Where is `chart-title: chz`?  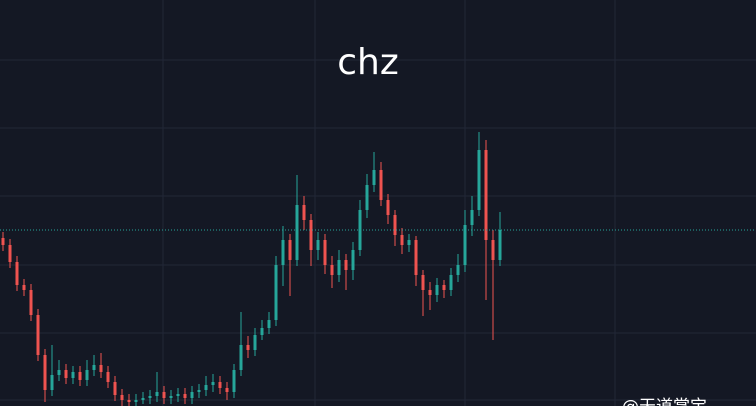
chart-title: chz is located at coordinates (368, 62).